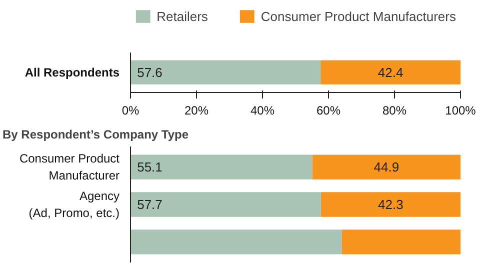  What do you see at coordinates (394, 111) in the screenshot?
I see `x-tick-label: 80%` at bounding box center [394, 111].